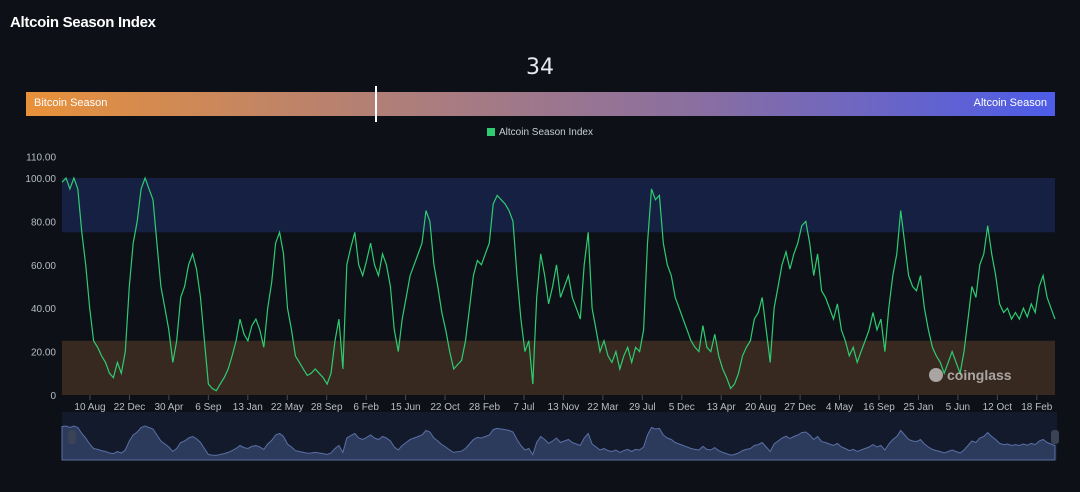 This screenshot has width=1080, height=492. I want to click on x-tick-label: 20 Aug, so click(760, 407).